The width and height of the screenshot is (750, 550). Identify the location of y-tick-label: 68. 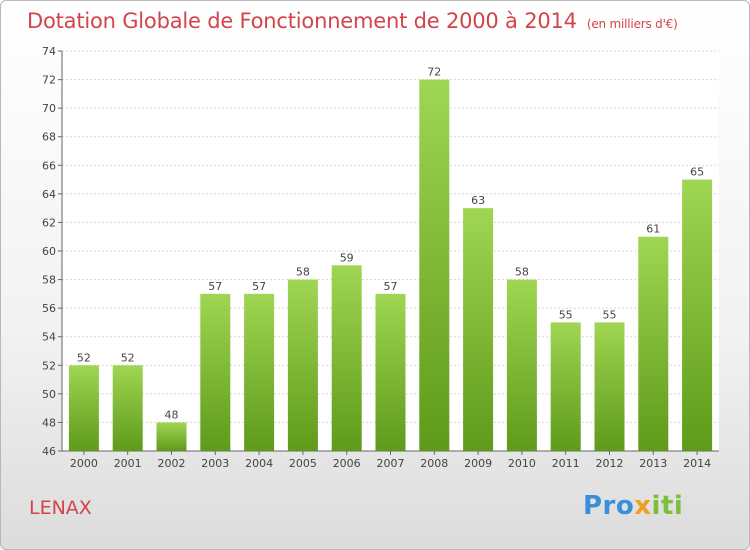
(49, 137).